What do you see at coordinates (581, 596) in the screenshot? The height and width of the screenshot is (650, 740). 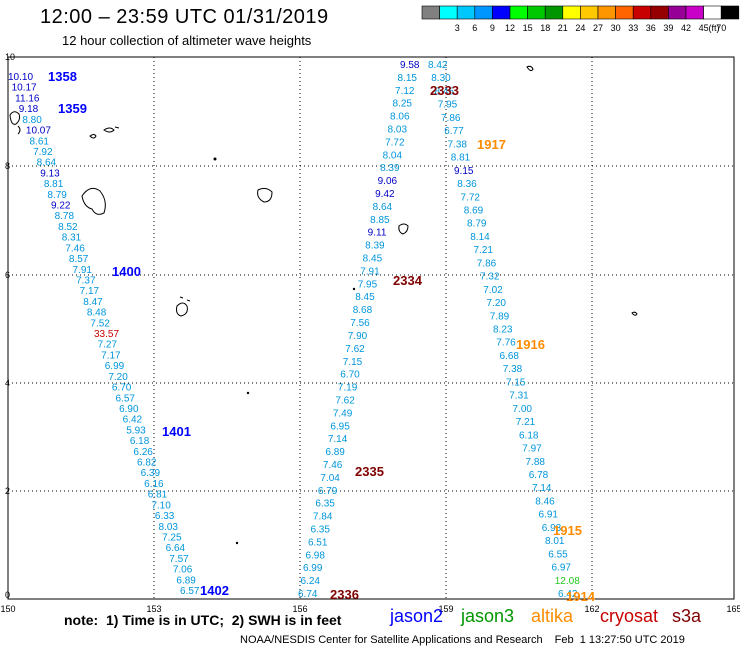 I see `pass-time-label: 1914` at bounding box center [581, 596].